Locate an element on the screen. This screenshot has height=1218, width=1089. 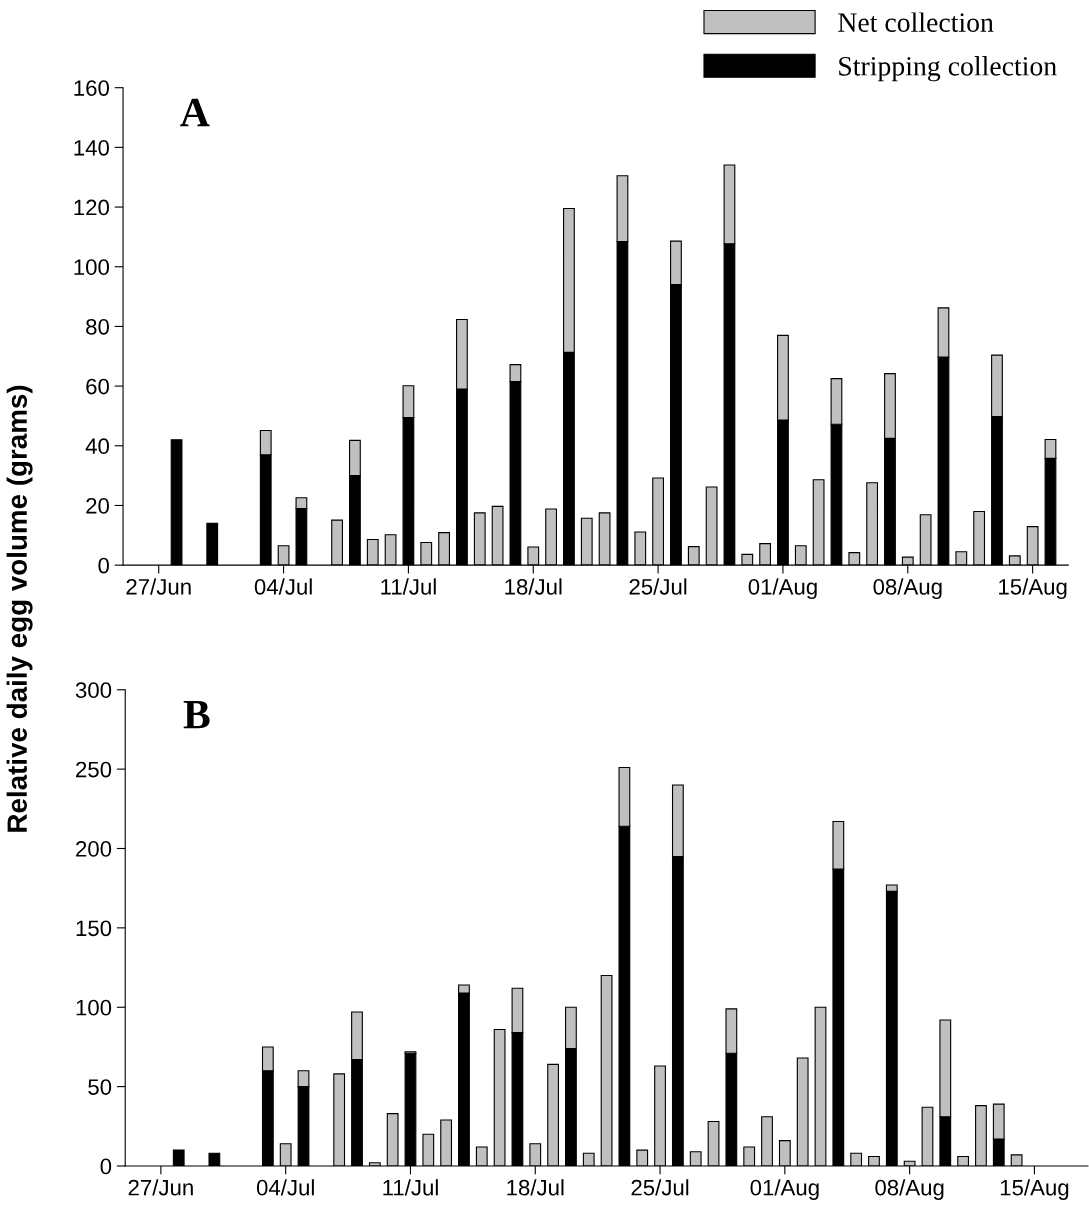
y-tick-label: 80 is located at coordinates (97, 326).